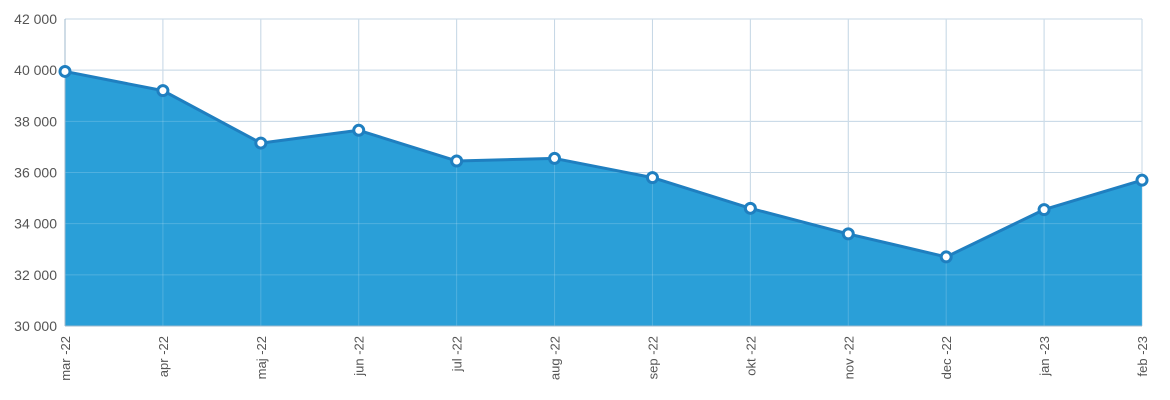 This screenshot has width=1170, height=400. I want to click on x-tick-label: sep -22, so click(652, 357).